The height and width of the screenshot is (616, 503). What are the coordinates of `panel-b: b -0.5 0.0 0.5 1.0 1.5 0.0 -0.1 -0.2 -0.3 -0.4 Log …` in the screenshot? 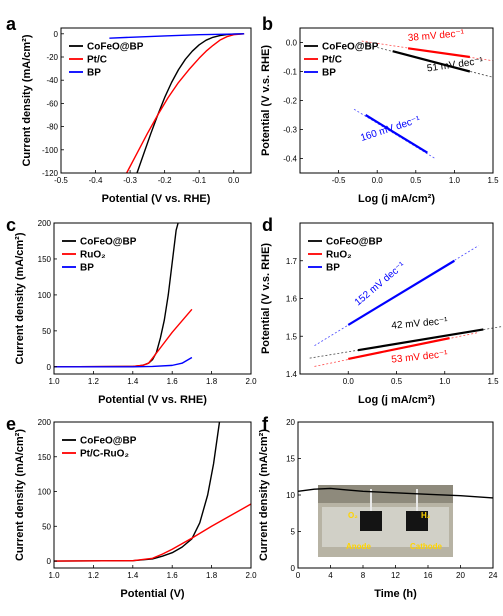 It's located at (379, 109).